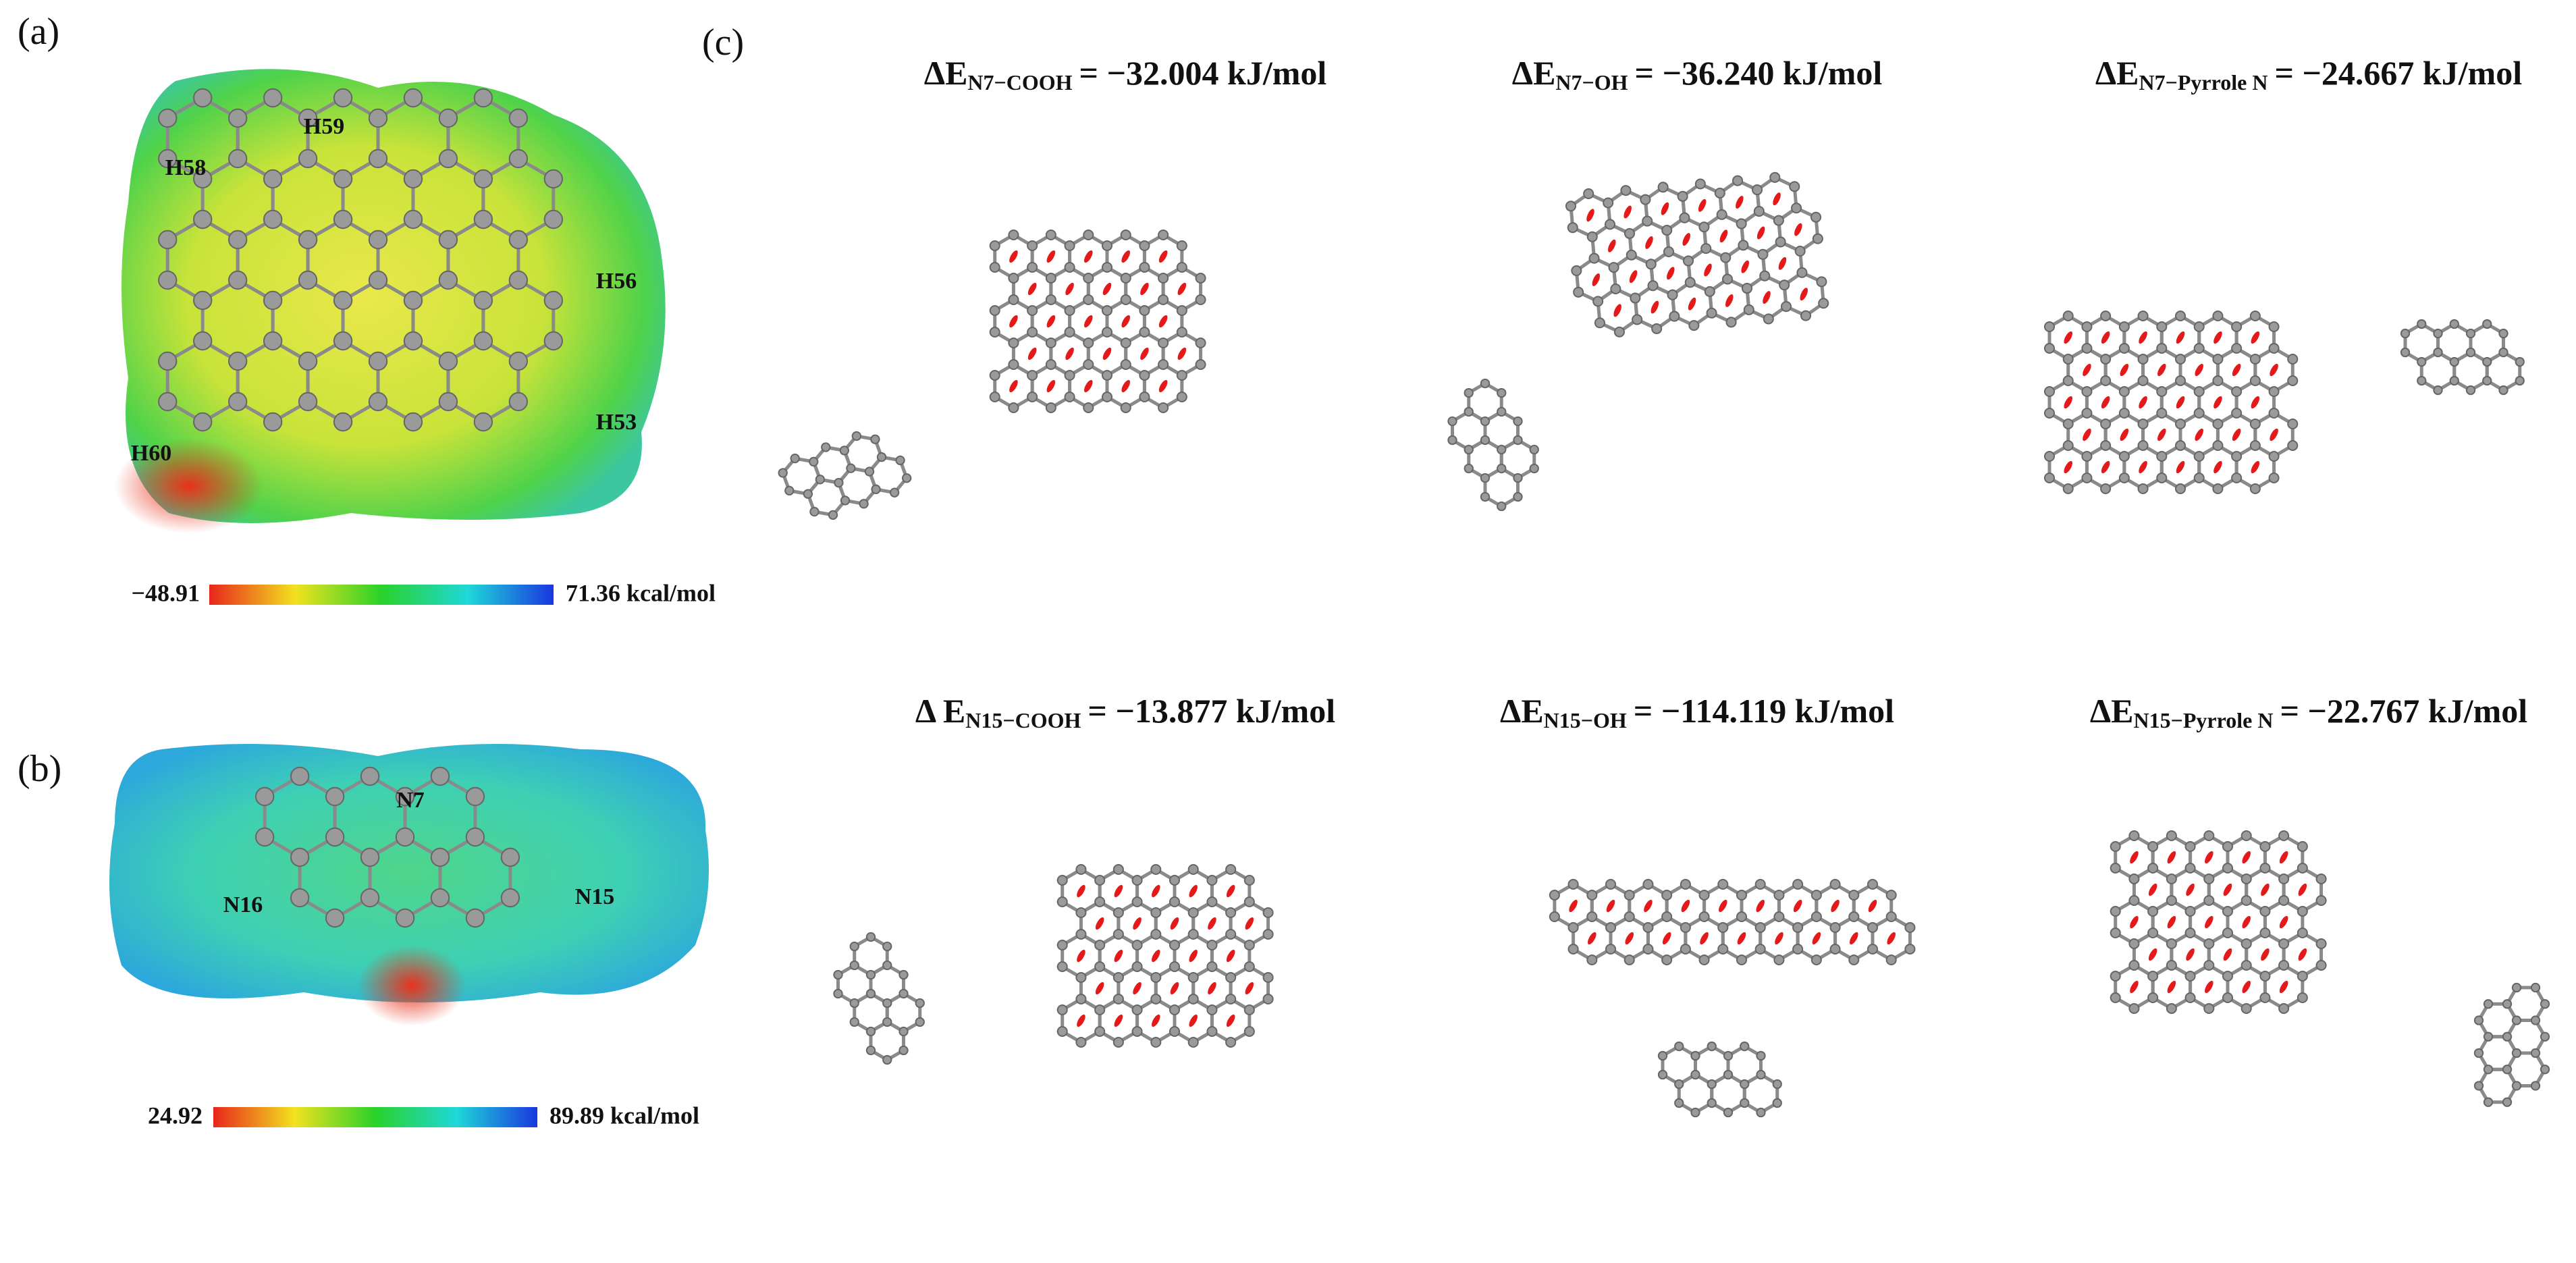 Image resolution: width=2576 pixels, height=1263 pixels. What do you see at coordinates (394, 296) in the screenshot?
I see `potential-surface` at bounding box center [394, 296].